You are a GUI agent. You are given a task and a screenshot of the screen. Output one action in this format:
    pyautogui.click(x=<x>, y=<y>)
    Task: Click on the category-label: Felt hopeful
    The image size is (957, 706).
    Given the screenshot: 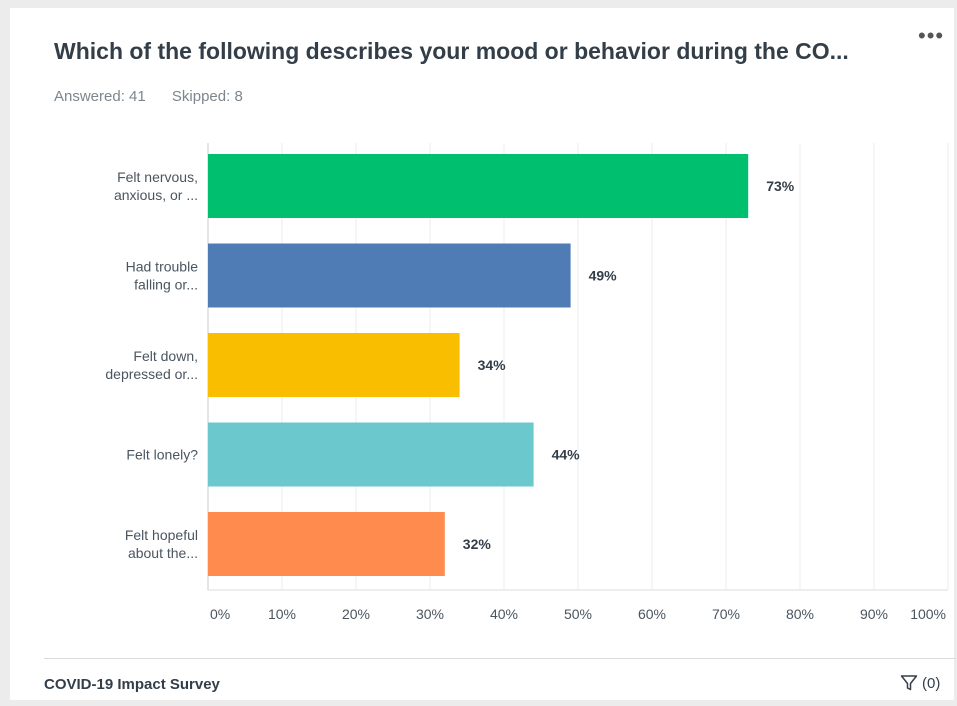 What is the action you would take?
    pyautogui.click(x=161, y=535)
    